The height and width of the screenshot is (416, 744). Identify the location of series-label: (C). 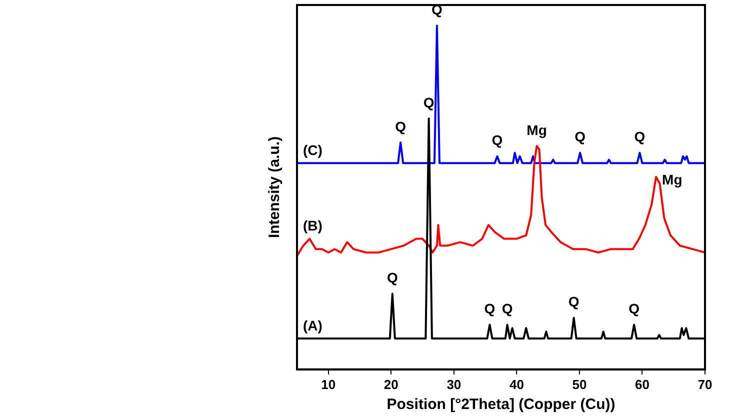
(312, 150).